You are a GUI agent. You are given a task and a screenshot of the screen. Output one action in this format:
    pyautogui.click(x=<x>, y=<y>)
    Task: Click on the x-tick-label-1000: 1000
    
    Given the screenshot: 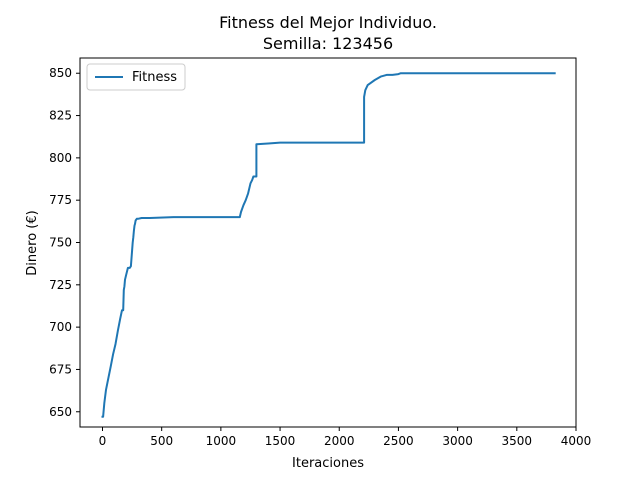 What is the action you would take?
    pyautogui.click(x=221, y=441)
    